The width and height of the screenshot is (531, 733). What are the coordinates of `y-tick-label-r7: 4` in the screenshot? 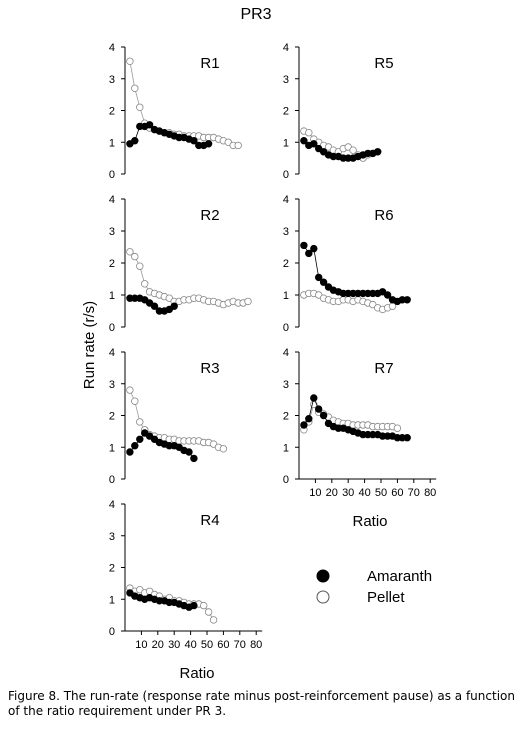 It's located at (286, 353).